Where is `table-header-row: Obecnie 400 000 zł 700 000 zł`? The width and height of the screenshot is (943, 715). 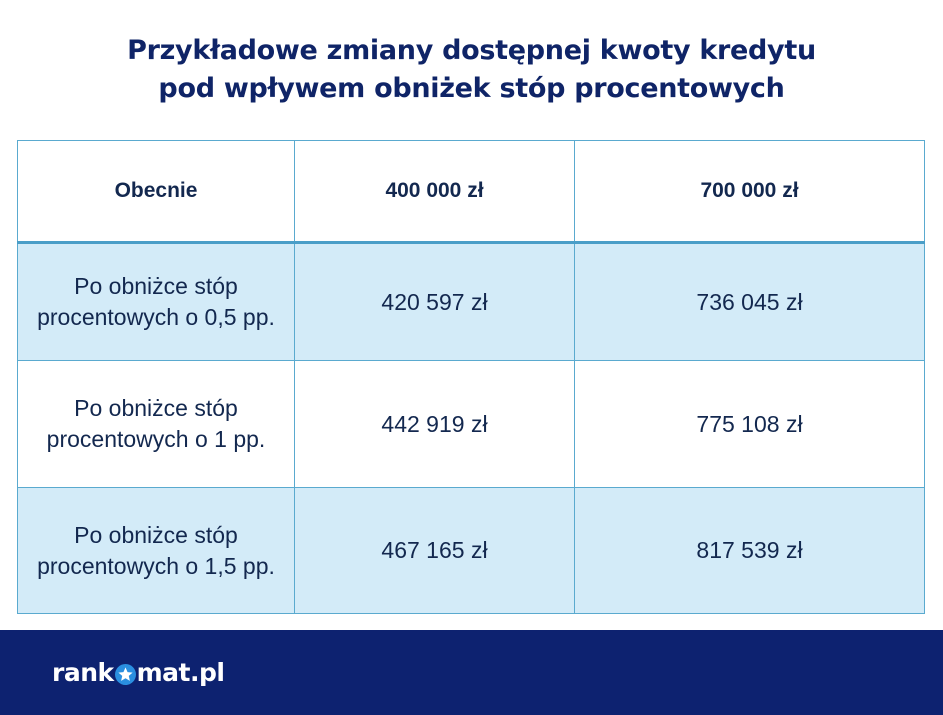
table-header-row: Obecnie 400 000 zł 700 000 zł is located at coordinates (471, 192).